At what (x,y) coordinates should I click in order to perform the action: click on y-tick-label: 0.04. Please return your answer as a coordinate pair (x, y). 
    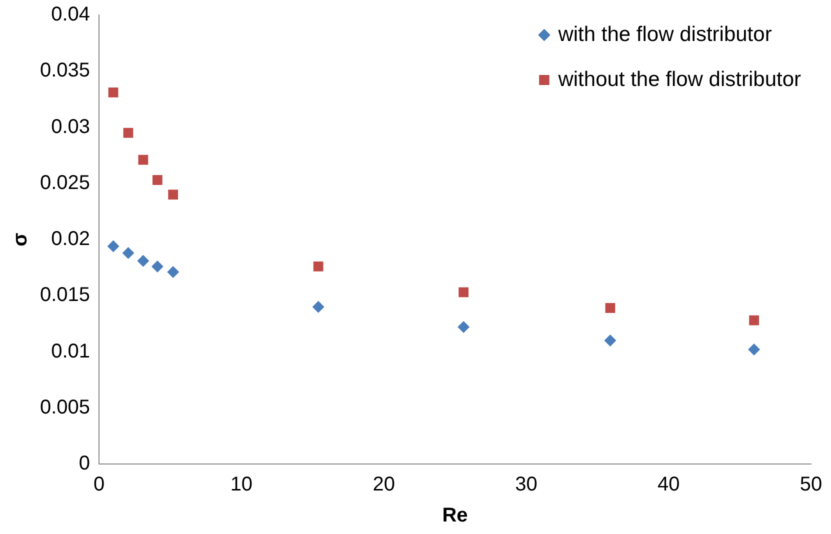
    Looking at the image, I should click on (70, 15).